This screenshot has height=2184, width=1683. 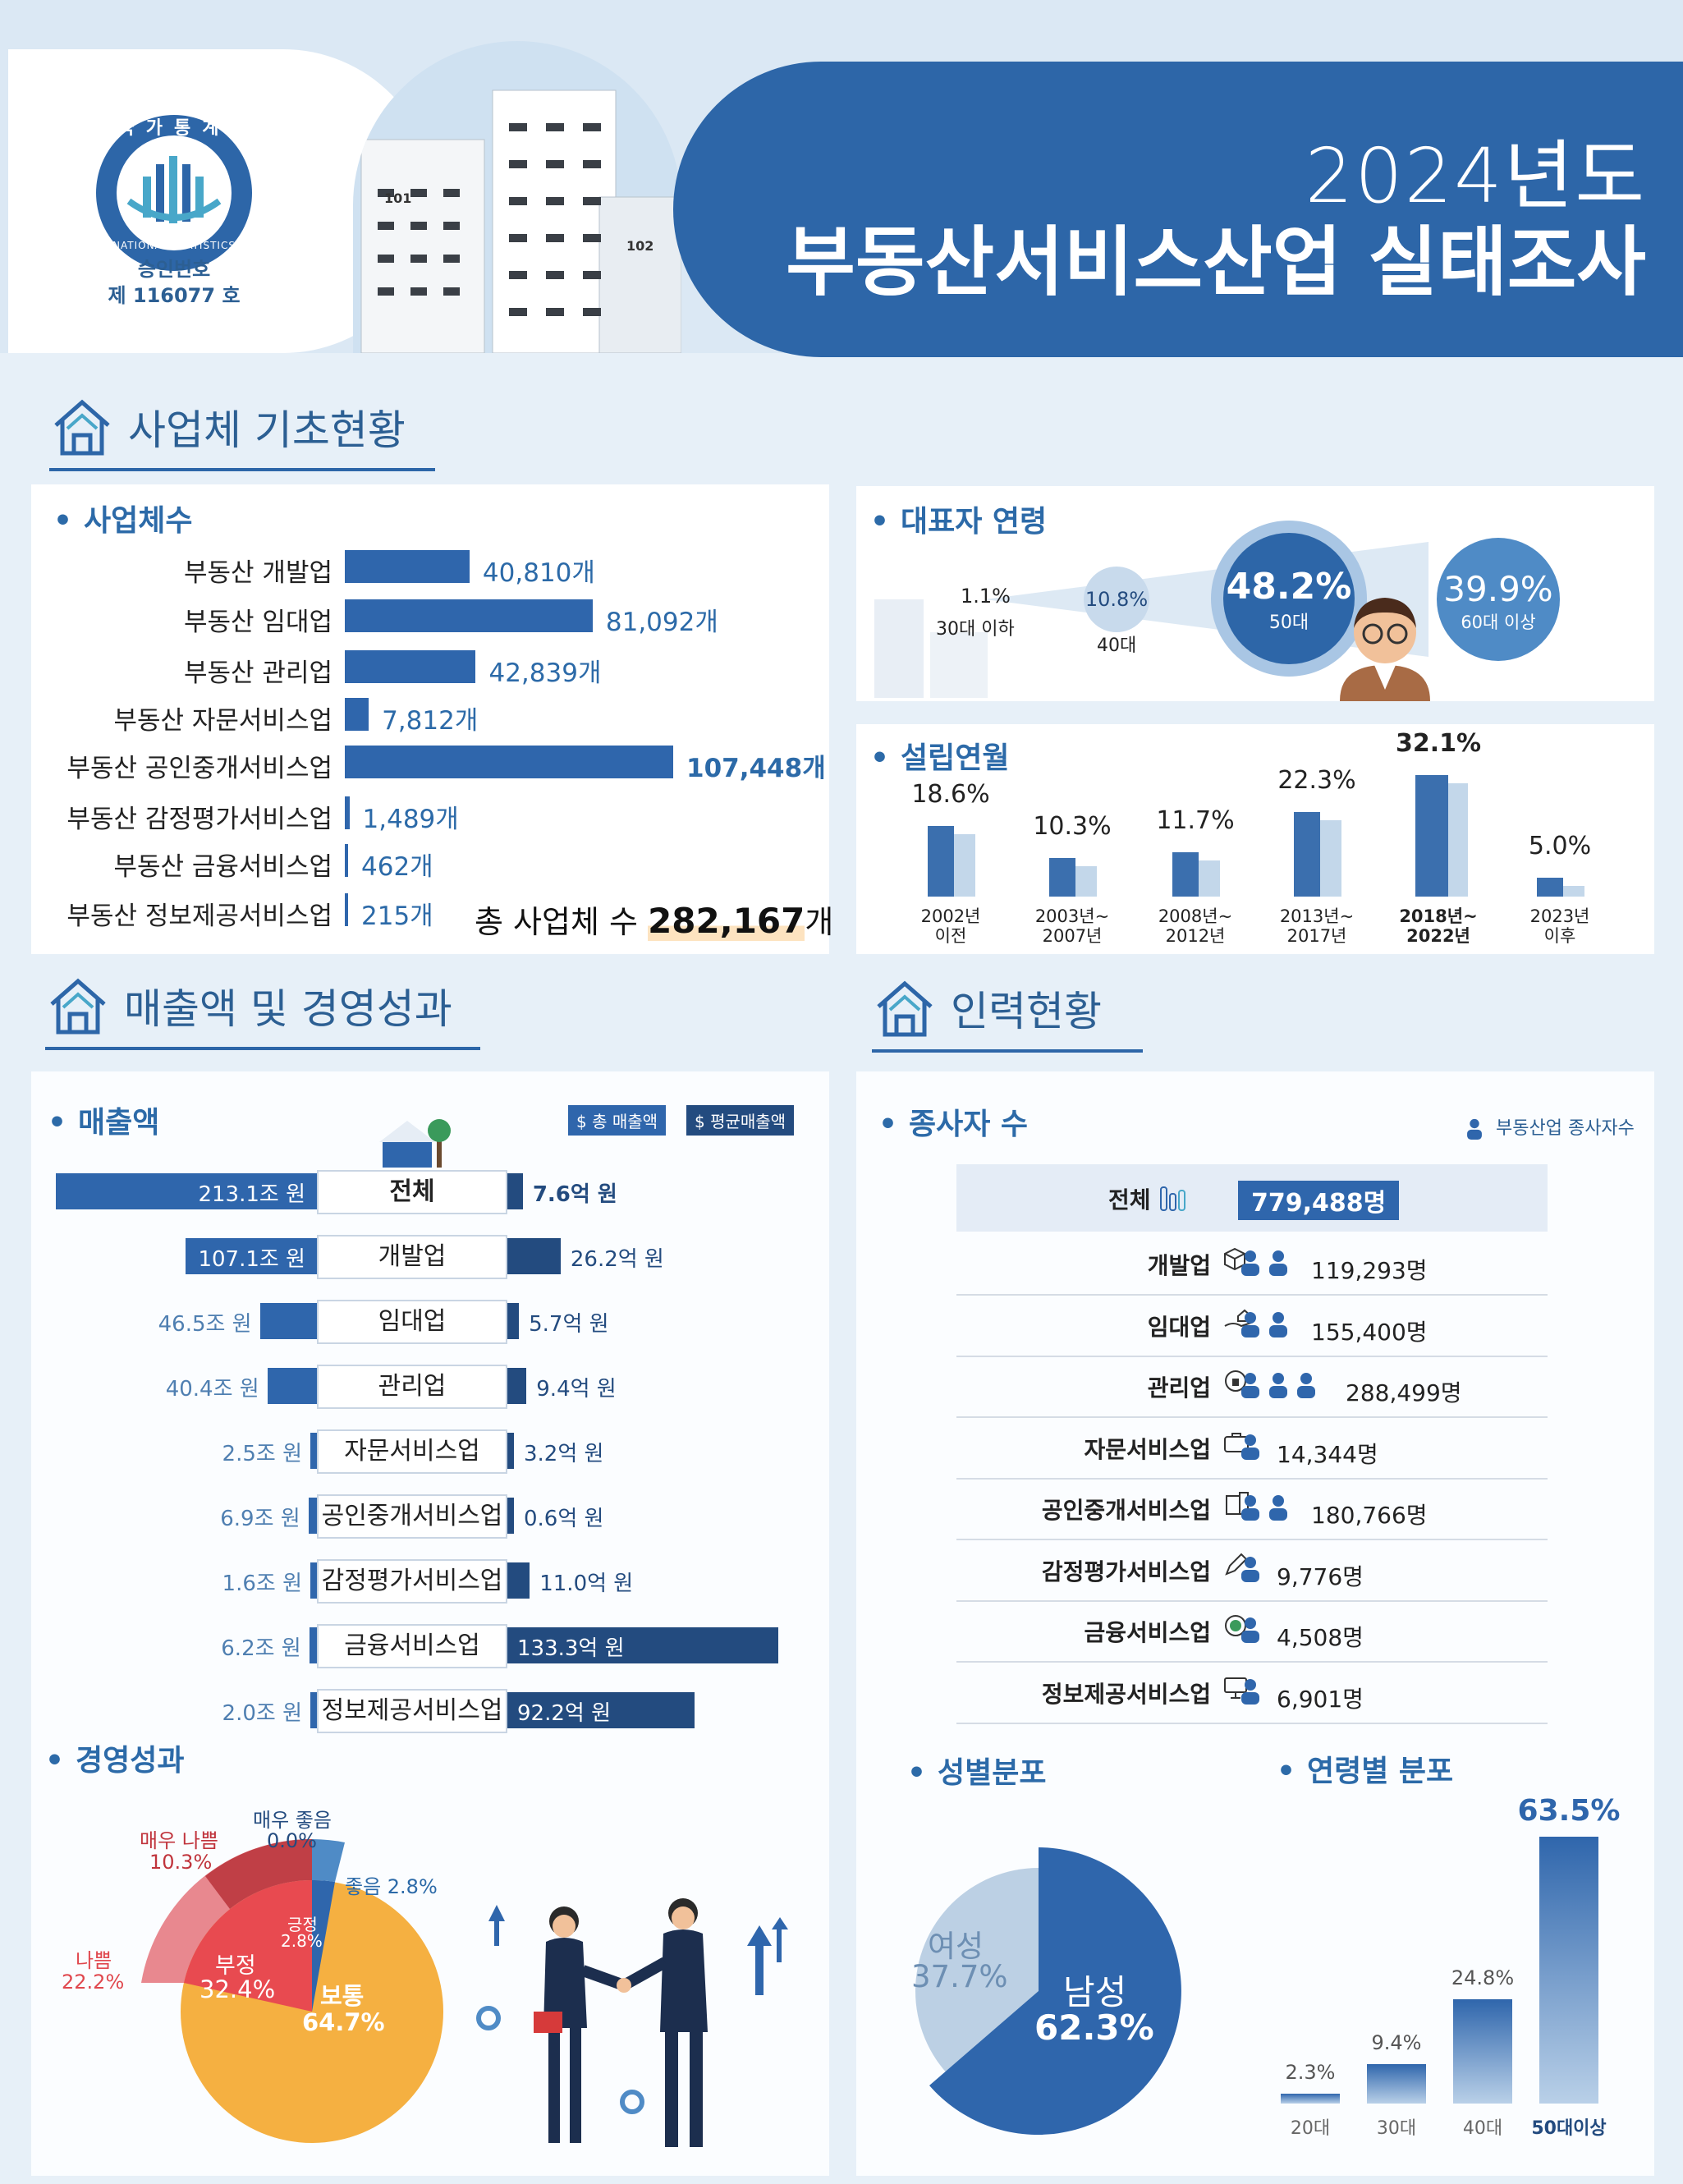 I want to click on pencil-icon, so click(x=1238, y=1567).